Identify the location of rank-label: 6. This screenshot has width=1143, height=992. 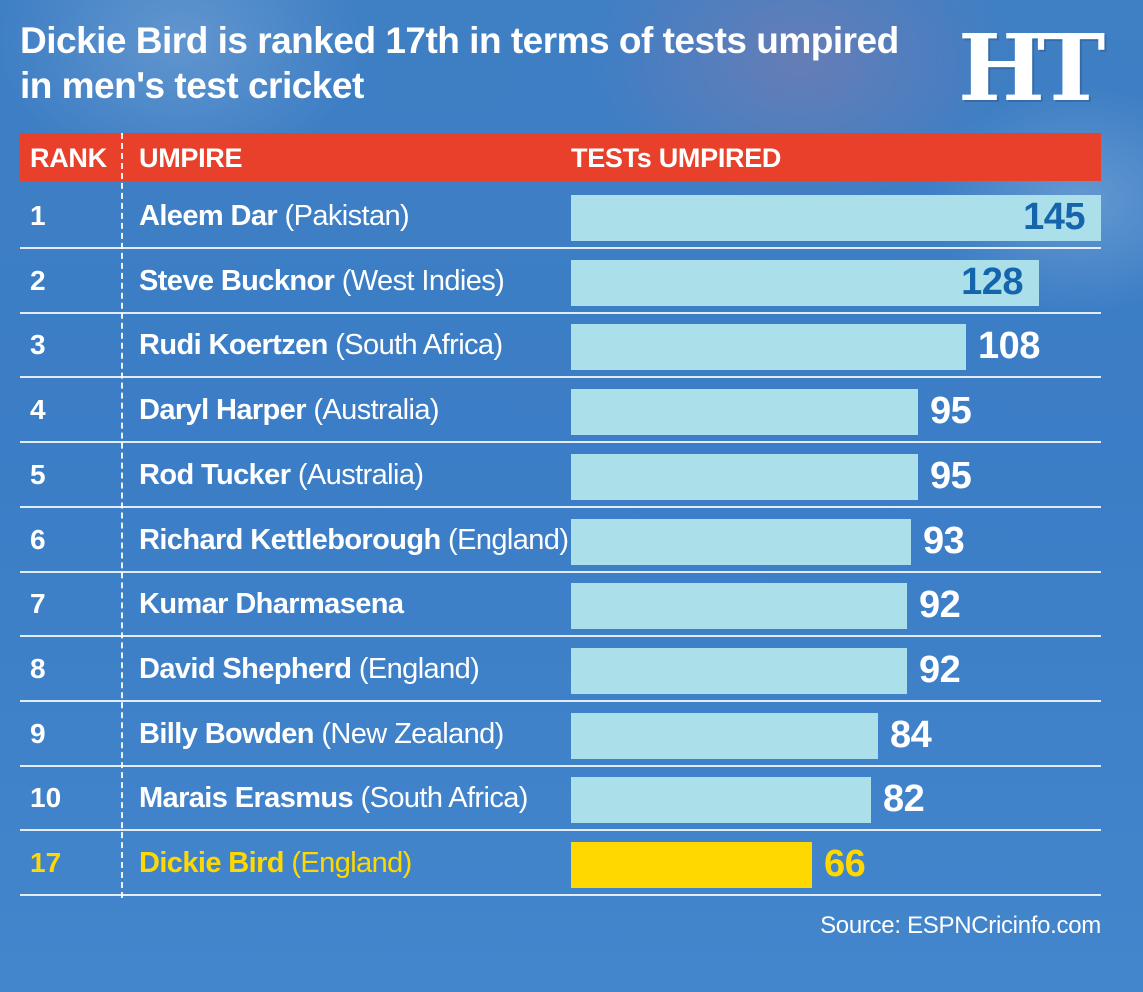
(38, 539).